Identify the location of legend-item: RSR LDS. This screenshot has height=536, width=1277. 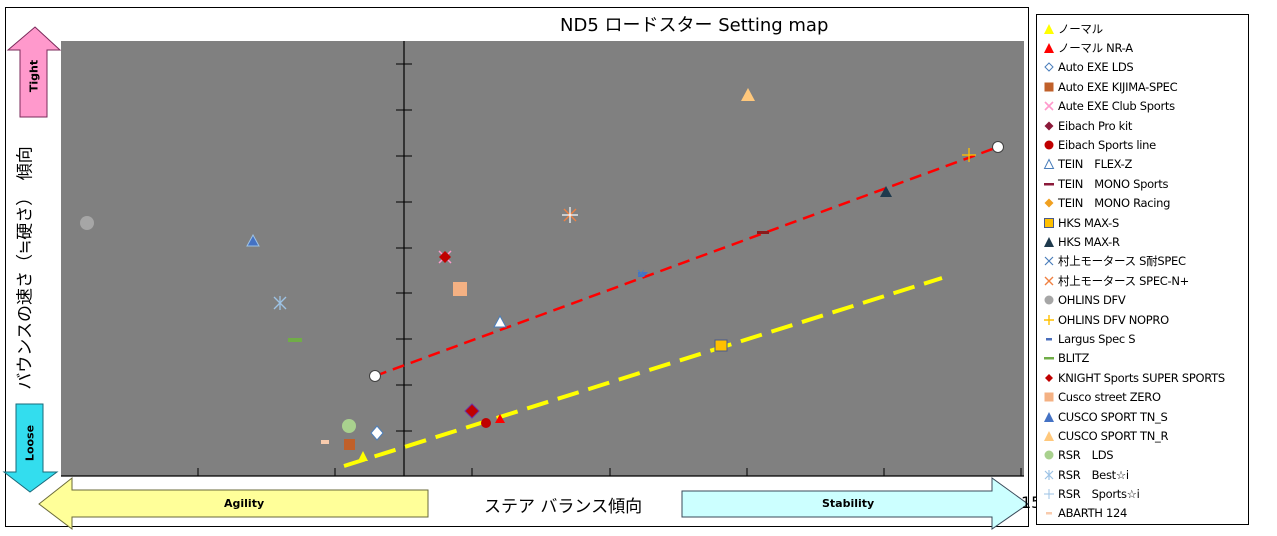
(1145, 455).